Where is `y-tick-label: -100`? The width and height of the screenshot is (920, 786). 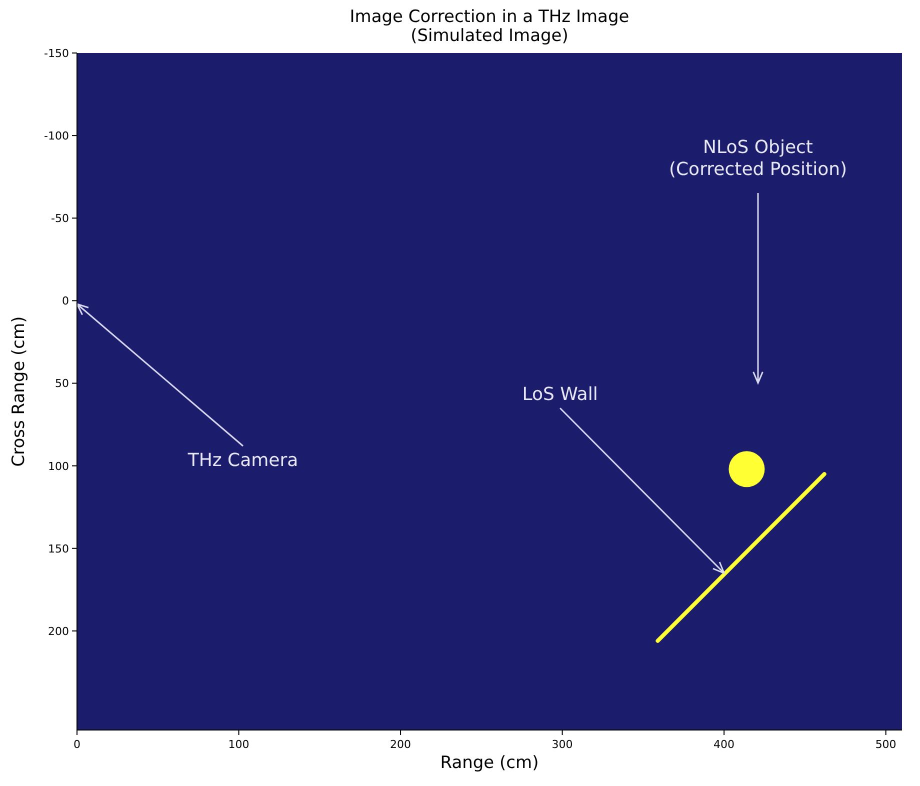 y-tick-label: -100 is located at coordinates (56, 136).